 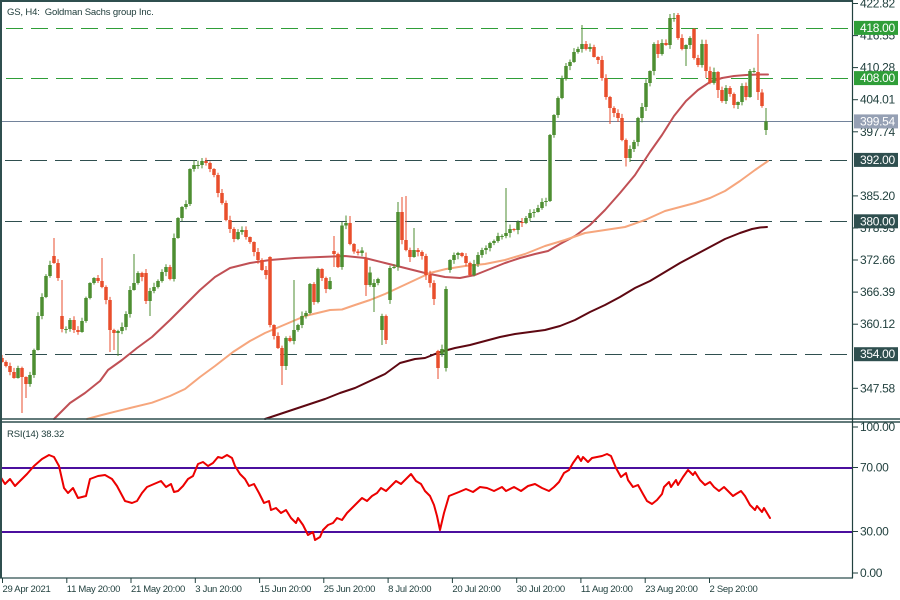 What do you see at coordinates (878, 221) in the screenshot?
I see `svg-text: 380.00` at bounding box center [878, 221].